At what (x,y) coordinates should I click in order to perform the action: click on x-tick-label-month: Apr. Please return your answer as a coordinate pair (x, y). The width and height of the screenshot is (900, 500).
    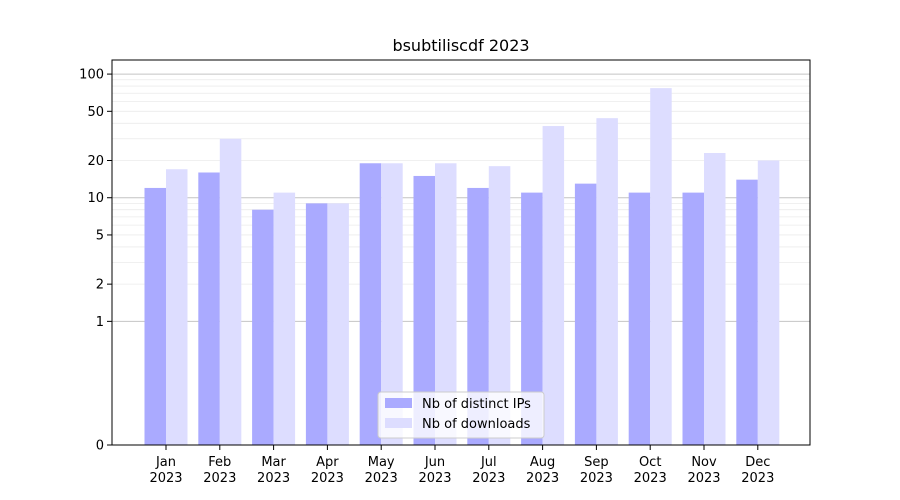
    Looking at the image, I should click on (327, 462).